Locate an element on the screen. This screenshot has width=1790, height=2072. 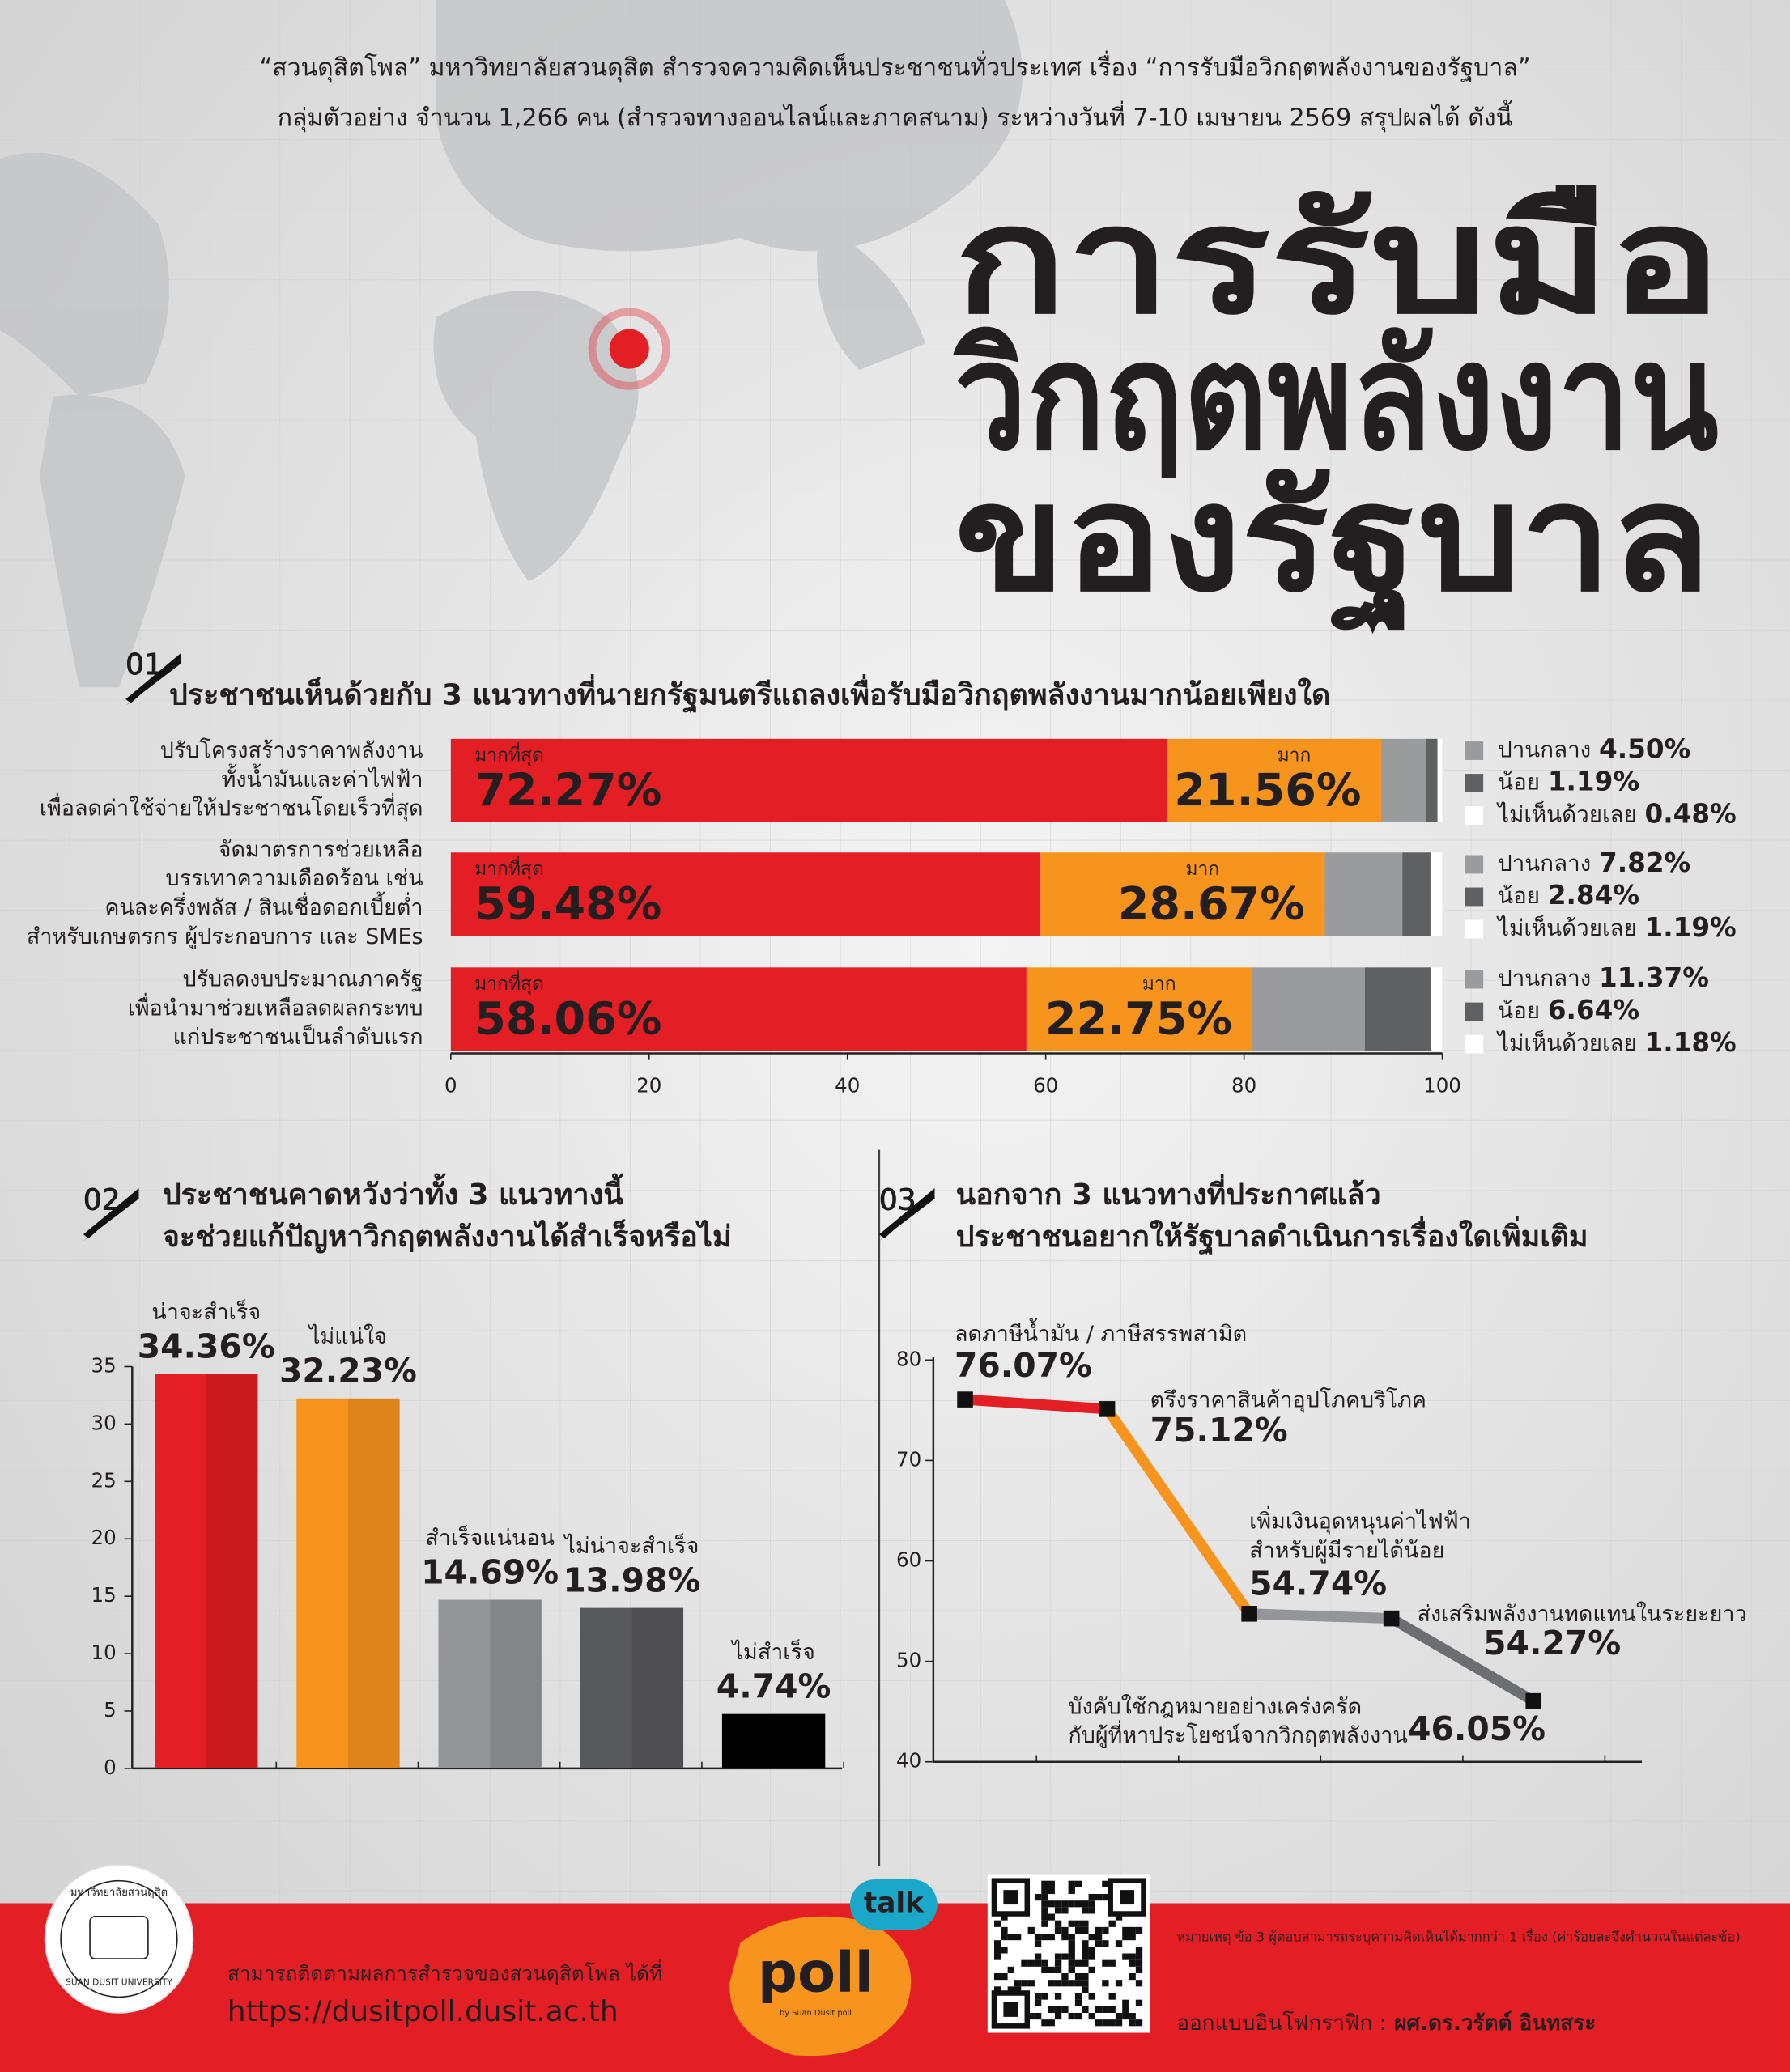
value-label: 28.67% is located at coordinates (1211, 903).